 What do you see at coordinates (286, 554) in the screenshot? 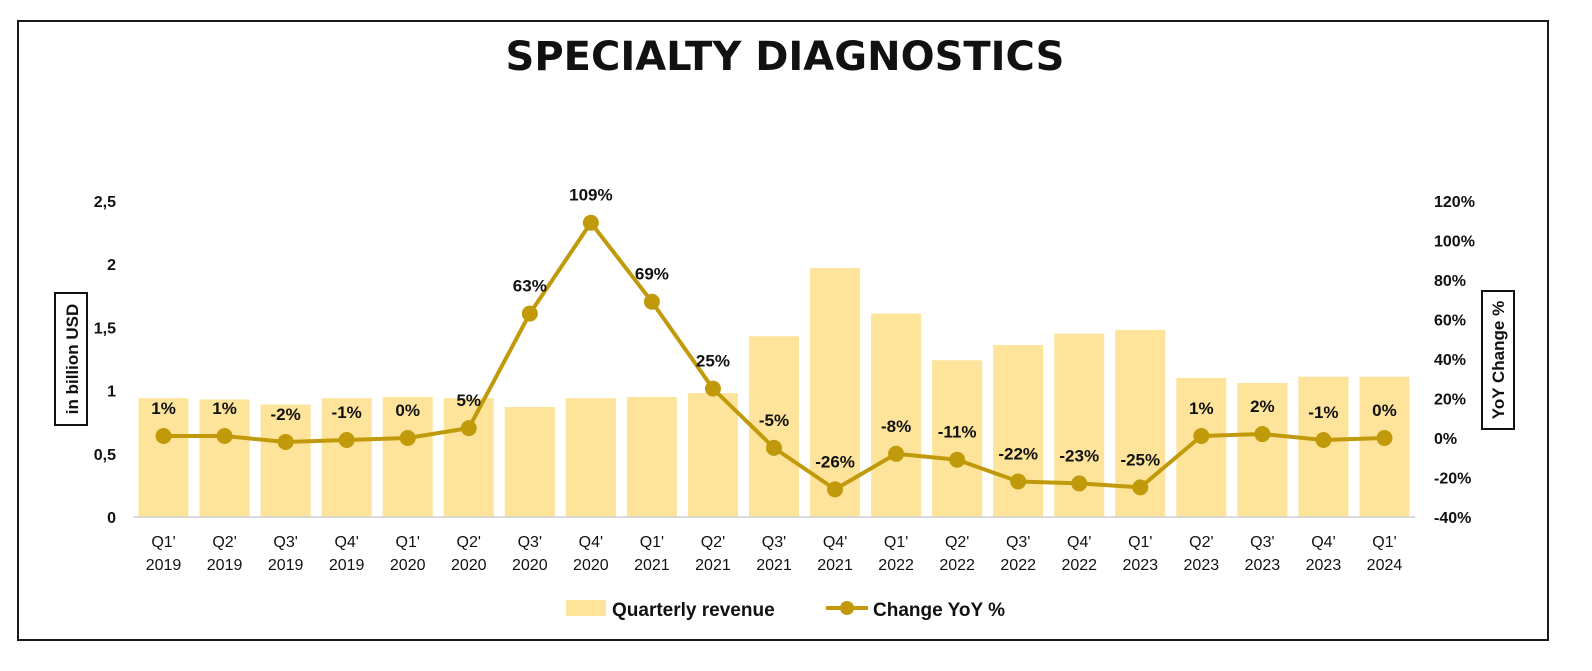
I see `x-tick-label: Q3' 2019` at bounding box center [286, 554].